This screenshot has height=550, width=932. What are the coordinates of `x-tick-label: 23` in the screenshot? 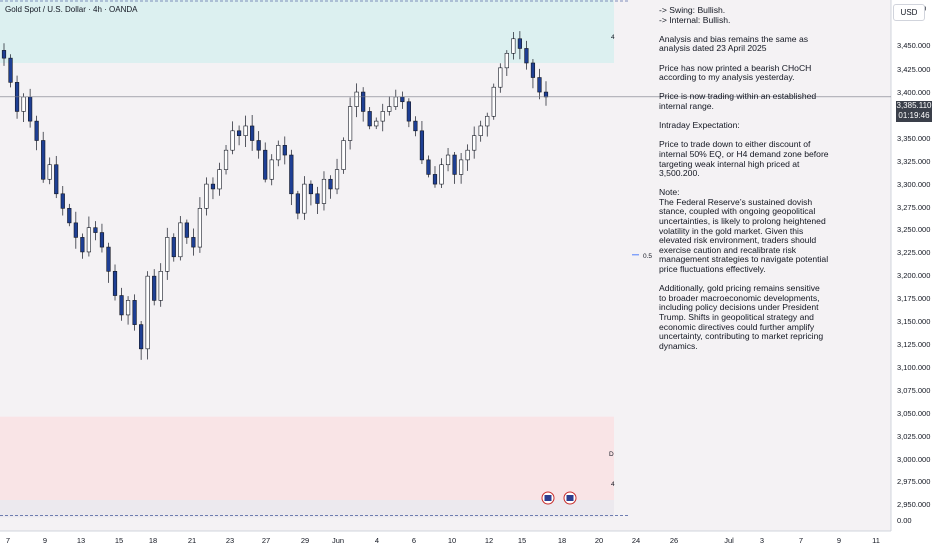 It's located at (230, 540).